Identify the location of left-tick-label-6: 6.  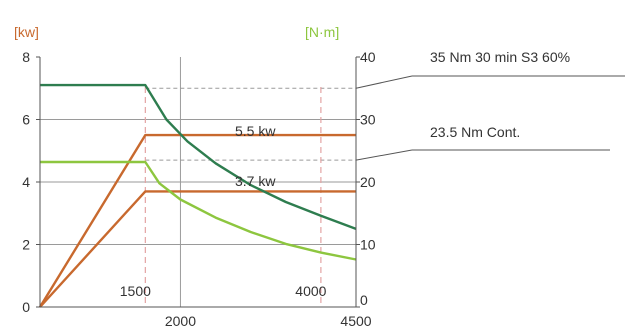
(26, 120).